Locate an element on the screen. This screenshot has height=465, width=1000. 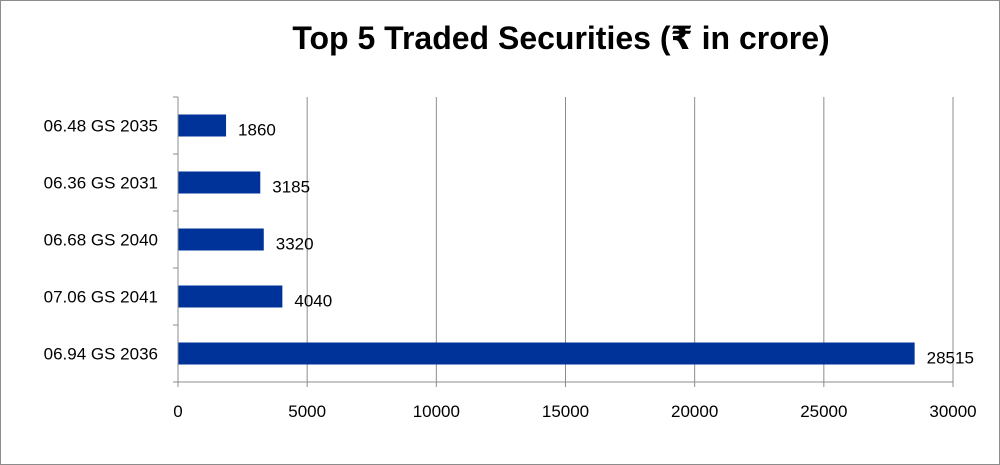
data-label: 1860 is located at coordinates (257, 130).